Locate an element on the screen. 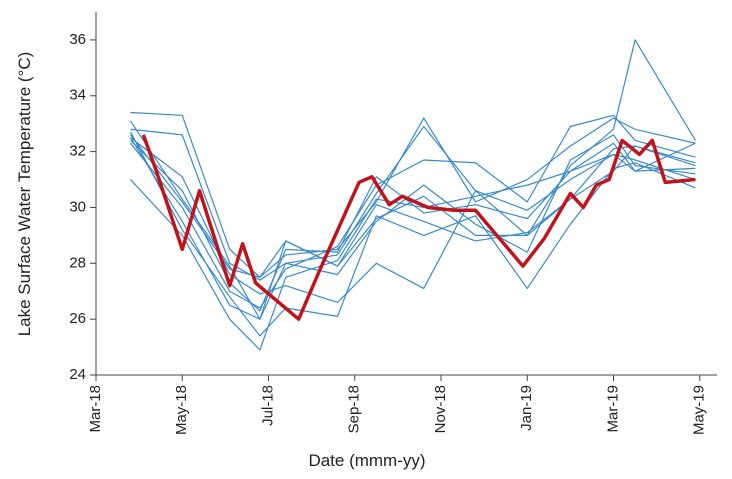 The width and height of the screenshot is (732, 479). x-axis-label: Date (mmm-yy) is located at coordinates (366, 460).